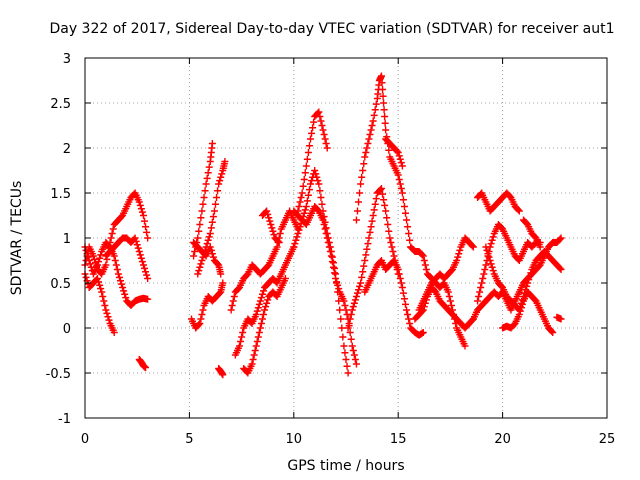 The image size is (640, 480). Describe the element at coordinates (438, 296) in the screenshot. I see `series-trace-v` at that location.